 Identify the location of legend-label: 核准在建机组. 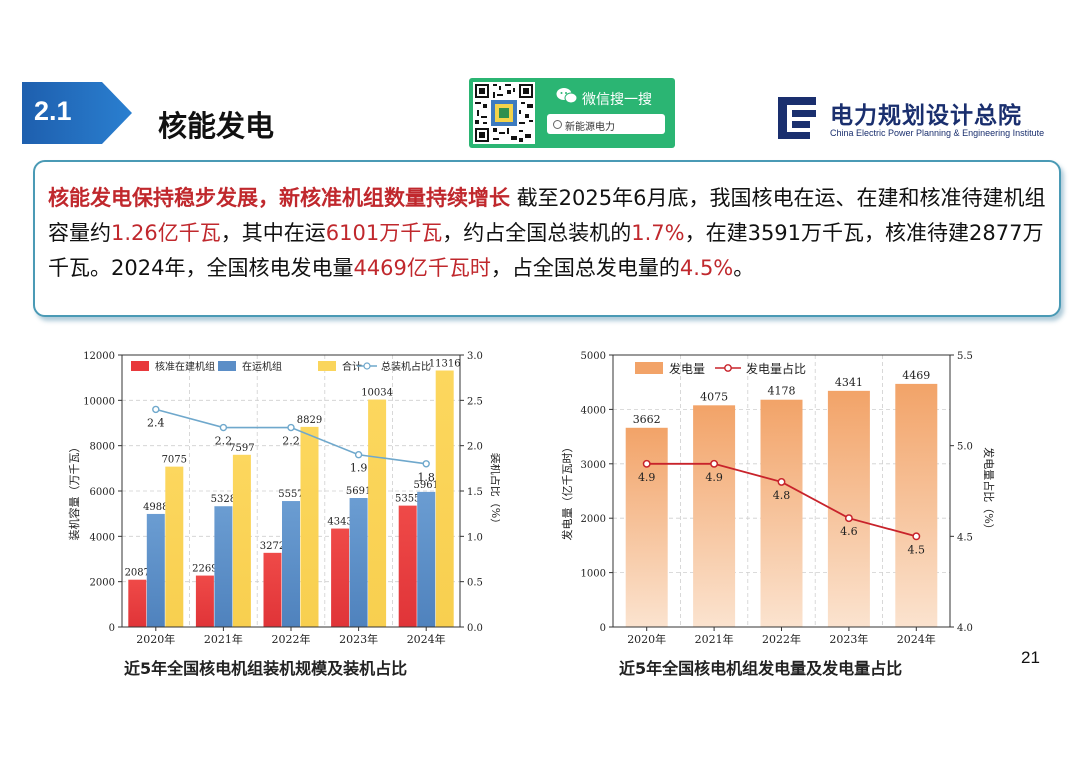
(185, 366).